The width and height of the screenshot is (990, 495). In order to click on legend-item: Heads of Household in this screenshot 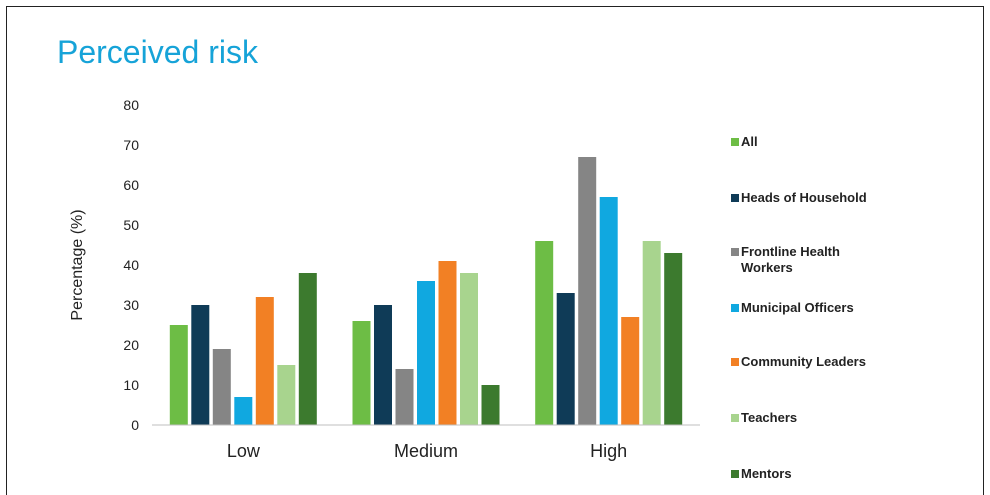, I will do `click(806, 198)`.